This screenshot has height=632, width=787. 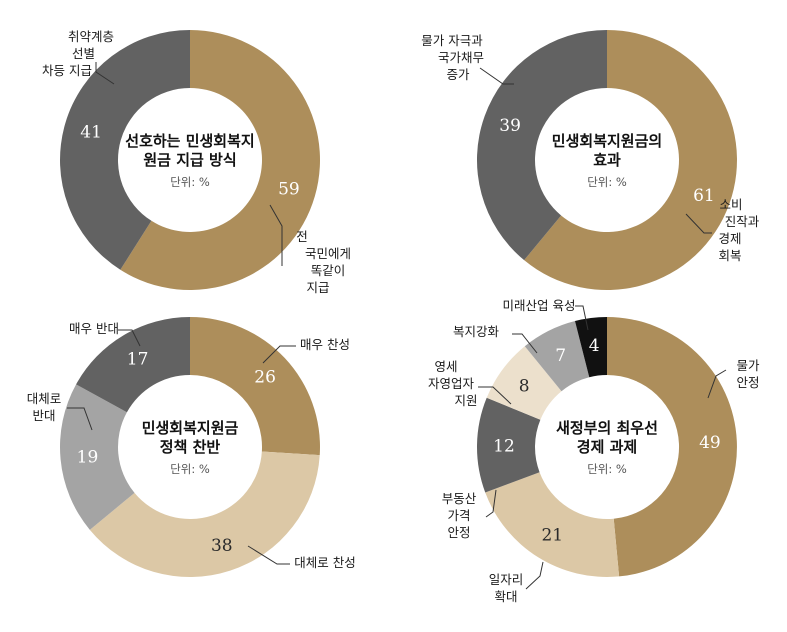 What do you see at coordinates (458, 515) in the screenshot?
I see `slice-category-label: 가격` at bounding box center [458, 515].